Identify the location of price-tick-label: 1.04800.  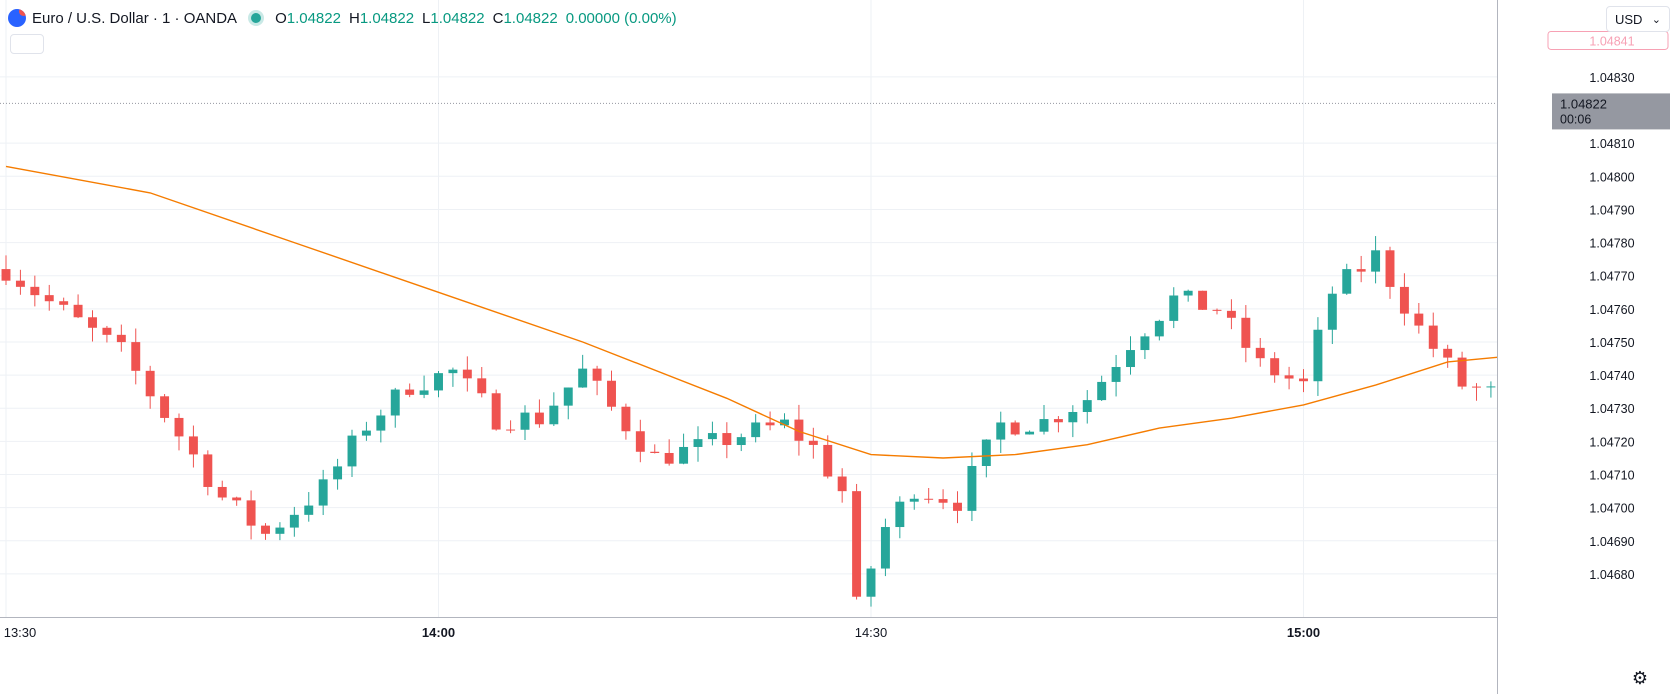
(1611, 177).